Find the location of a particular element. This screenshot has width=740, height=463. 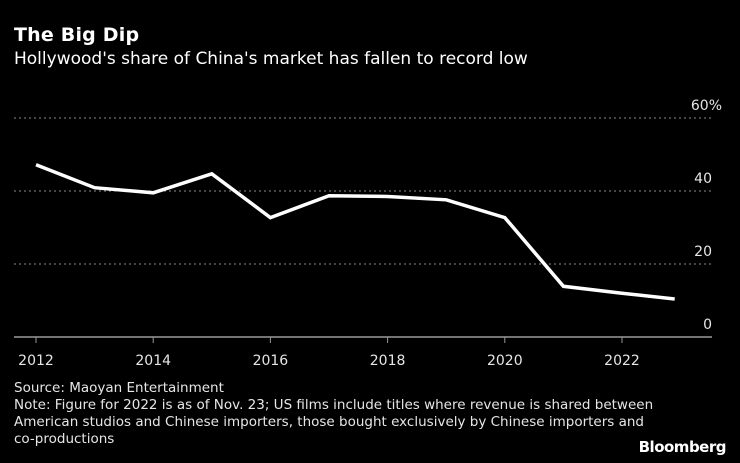

x-tick-label: 2022 is located at coordinates (622, 361).